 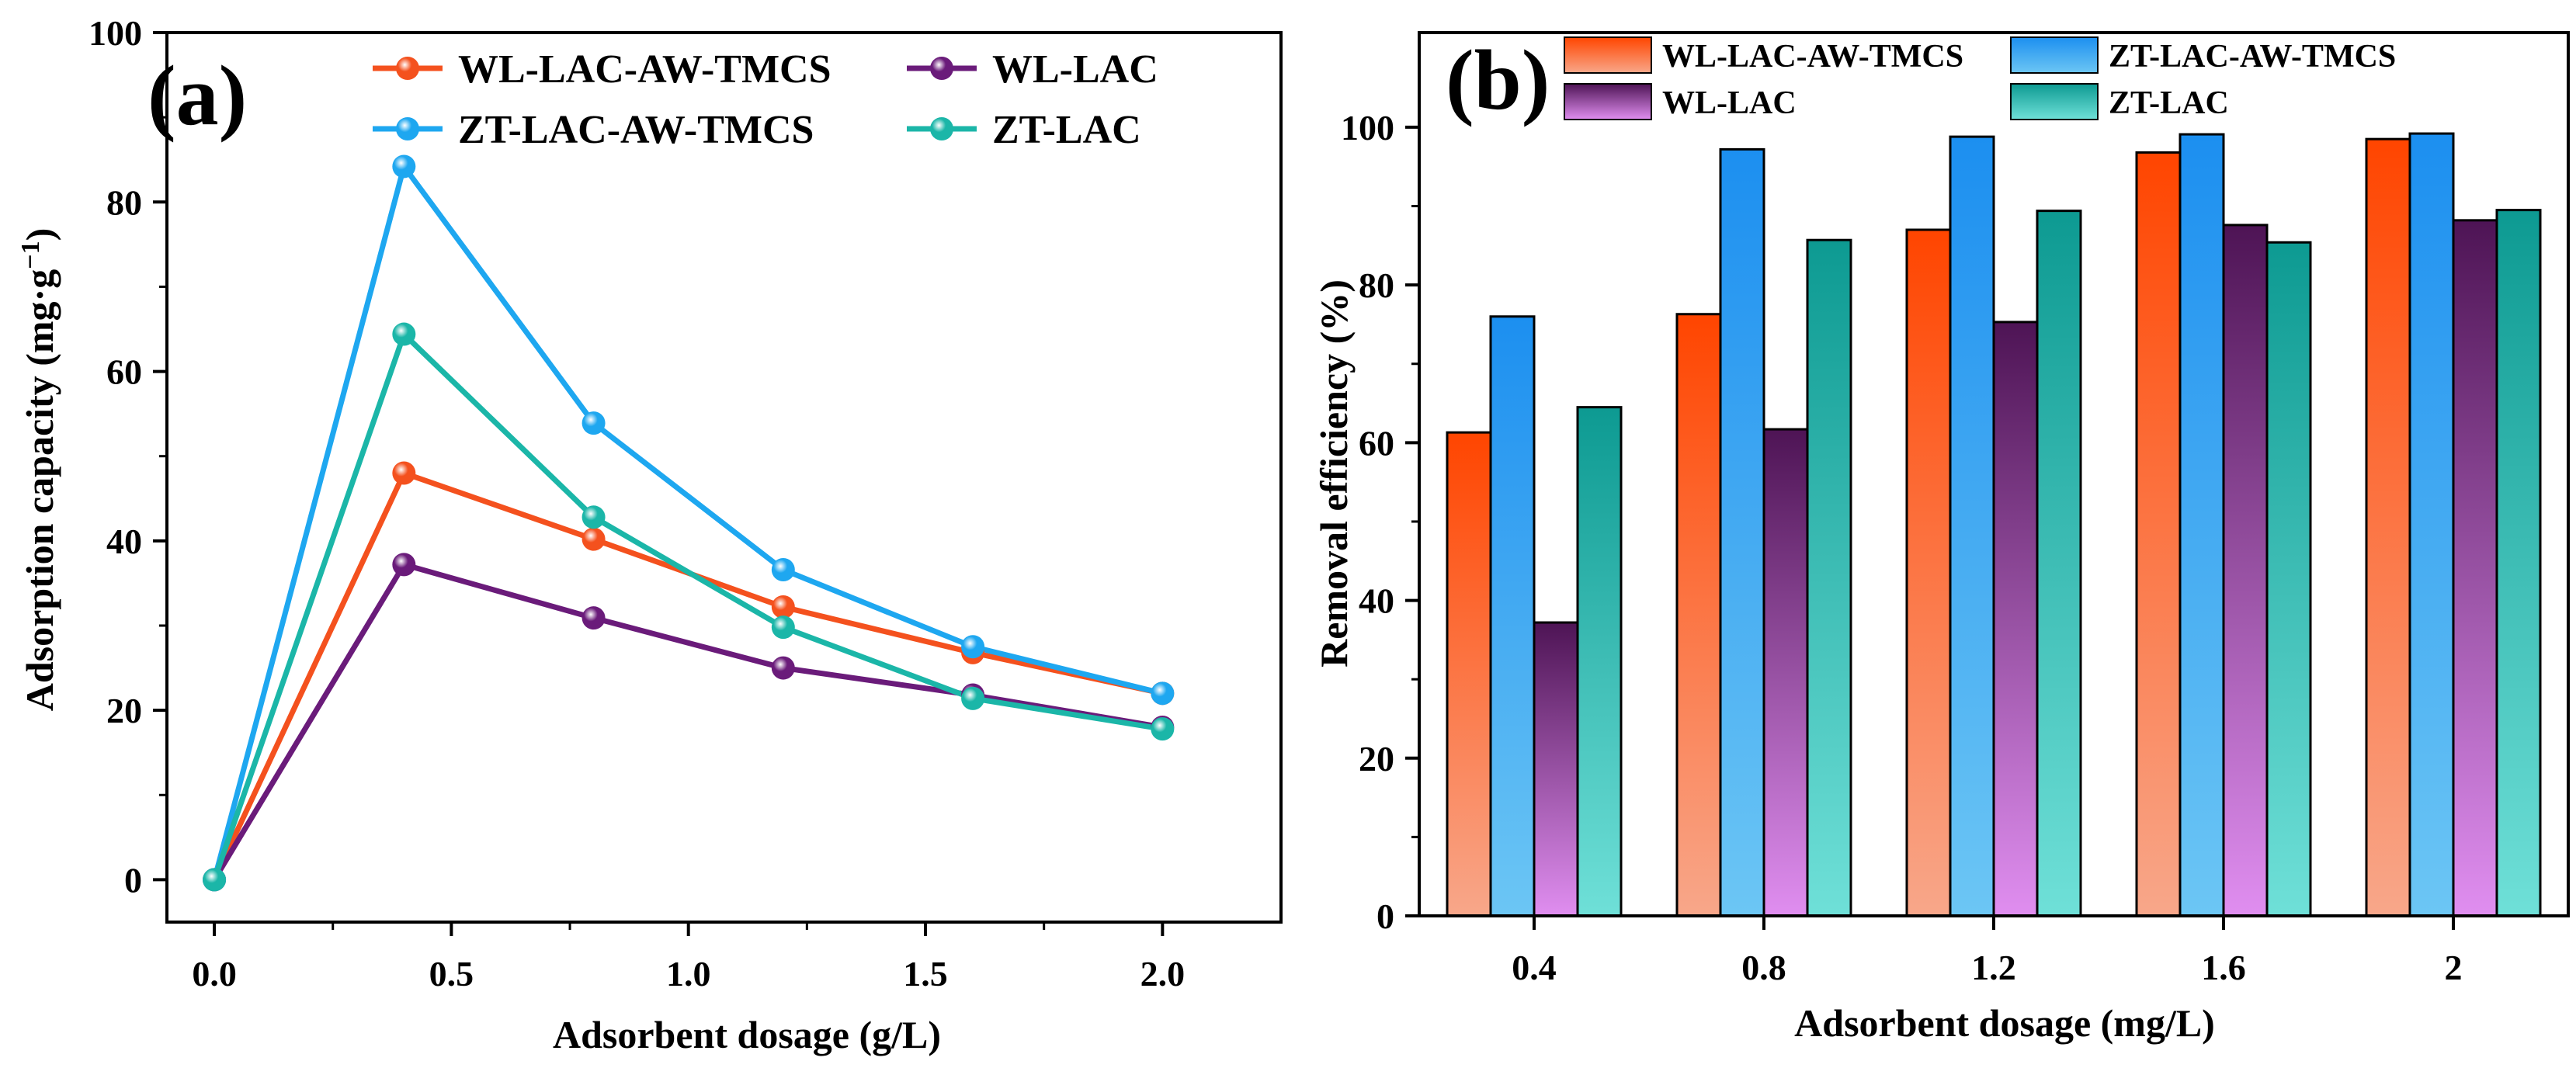 What do you see at coordinates (1380, 522) in the screenshot?
I see `panel-b-y-ticks: 0 20 40 60 80 100` at bounding box center [1380, 522].